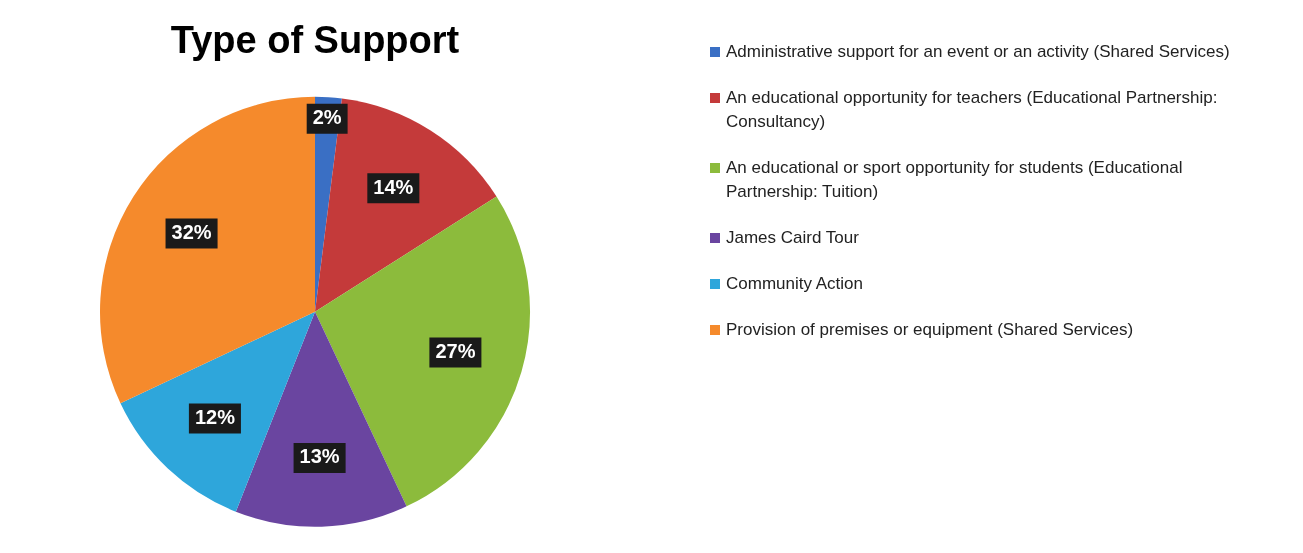  What do you see at coordinates (930, 330) in the screenshot?
I see `legend-label: Provision of premises or equipment (Shared Services)` at bounding box center [930, 330].